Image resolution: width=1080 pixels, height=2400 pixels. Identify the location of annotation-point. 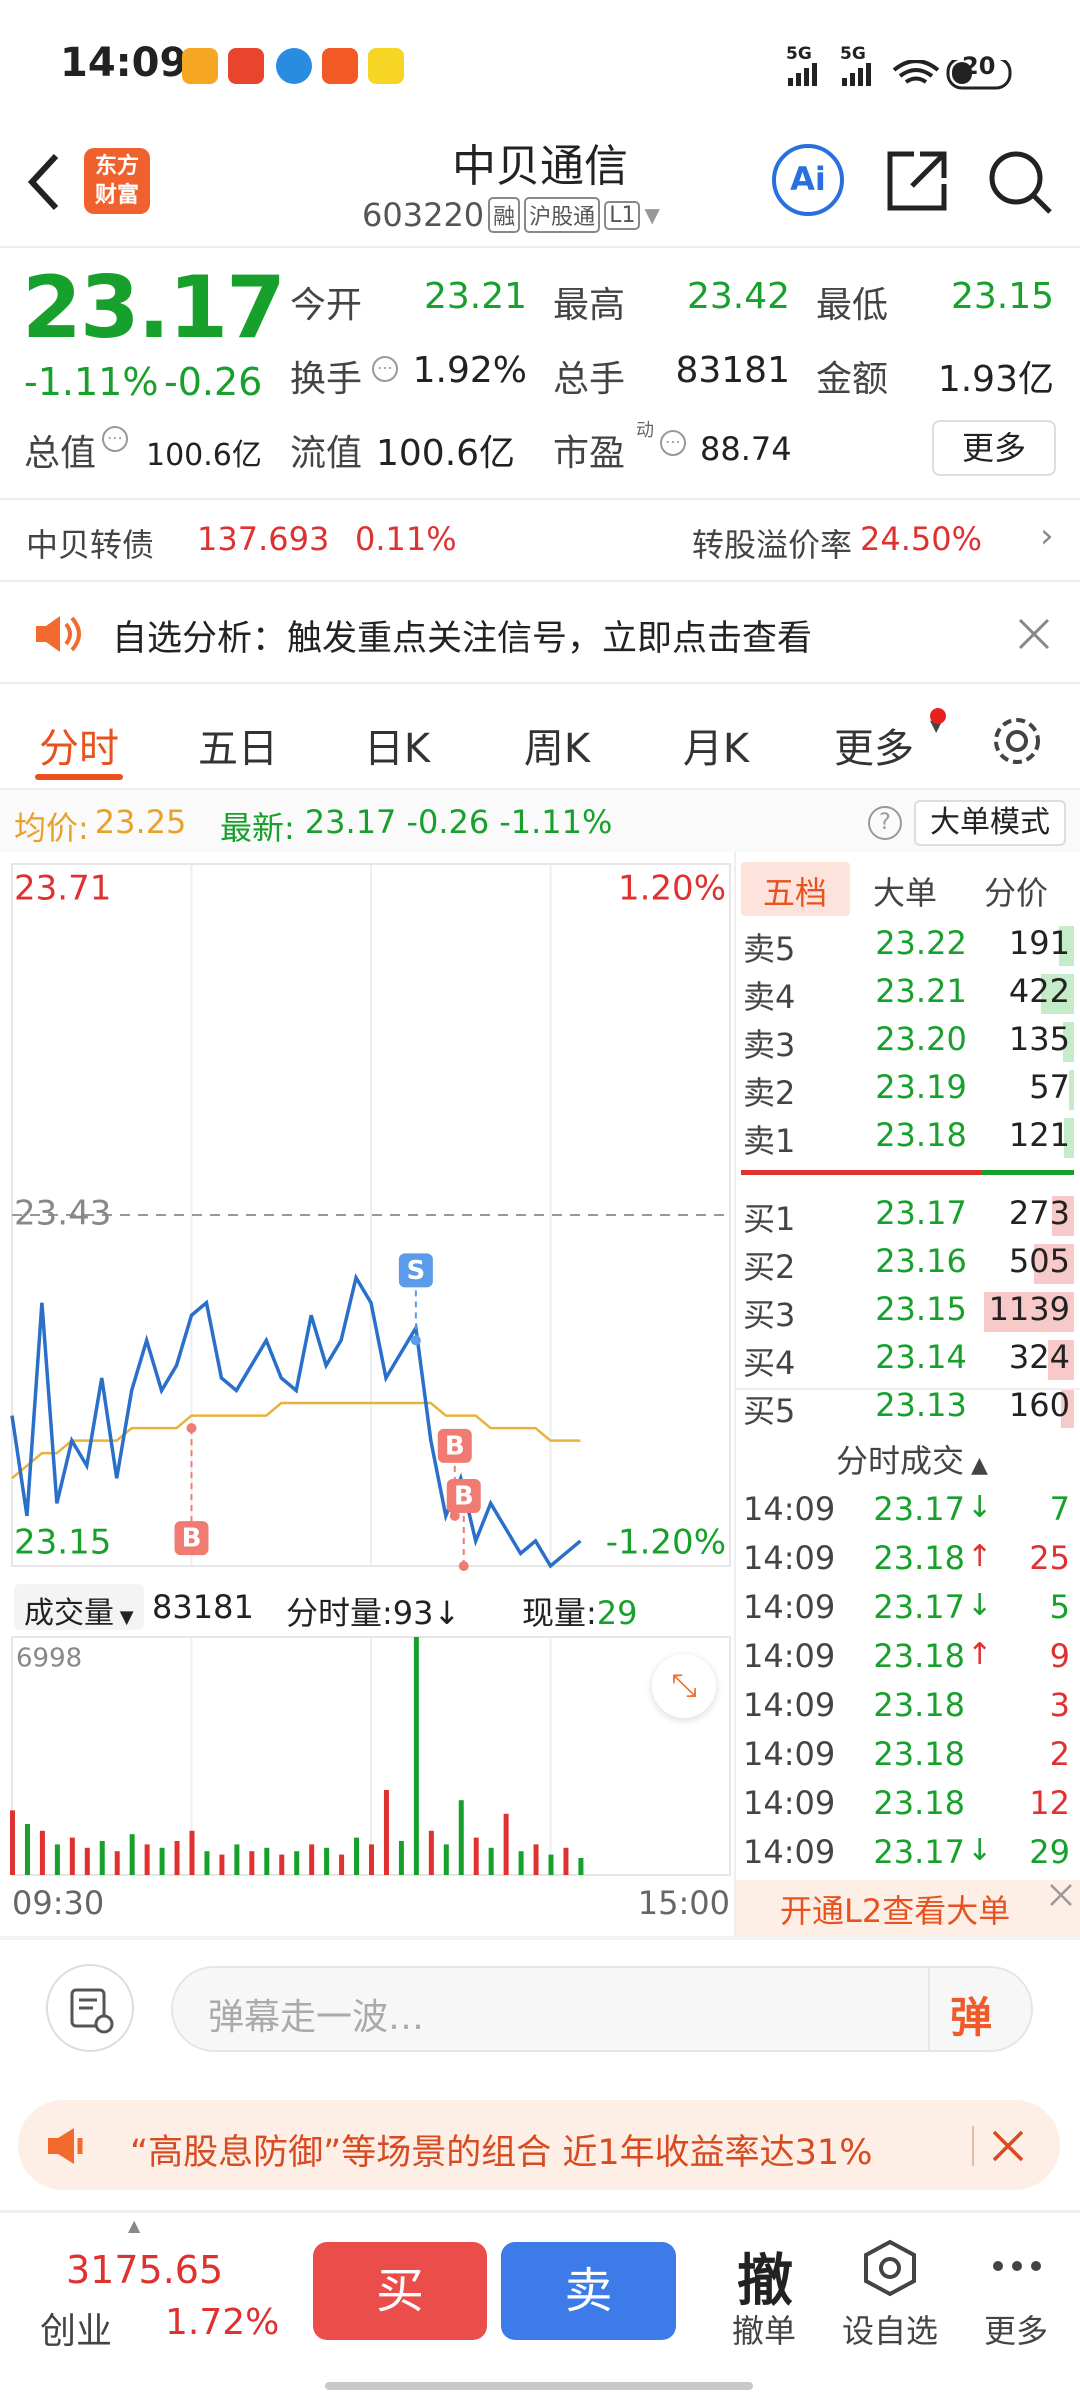
(454, 1515).